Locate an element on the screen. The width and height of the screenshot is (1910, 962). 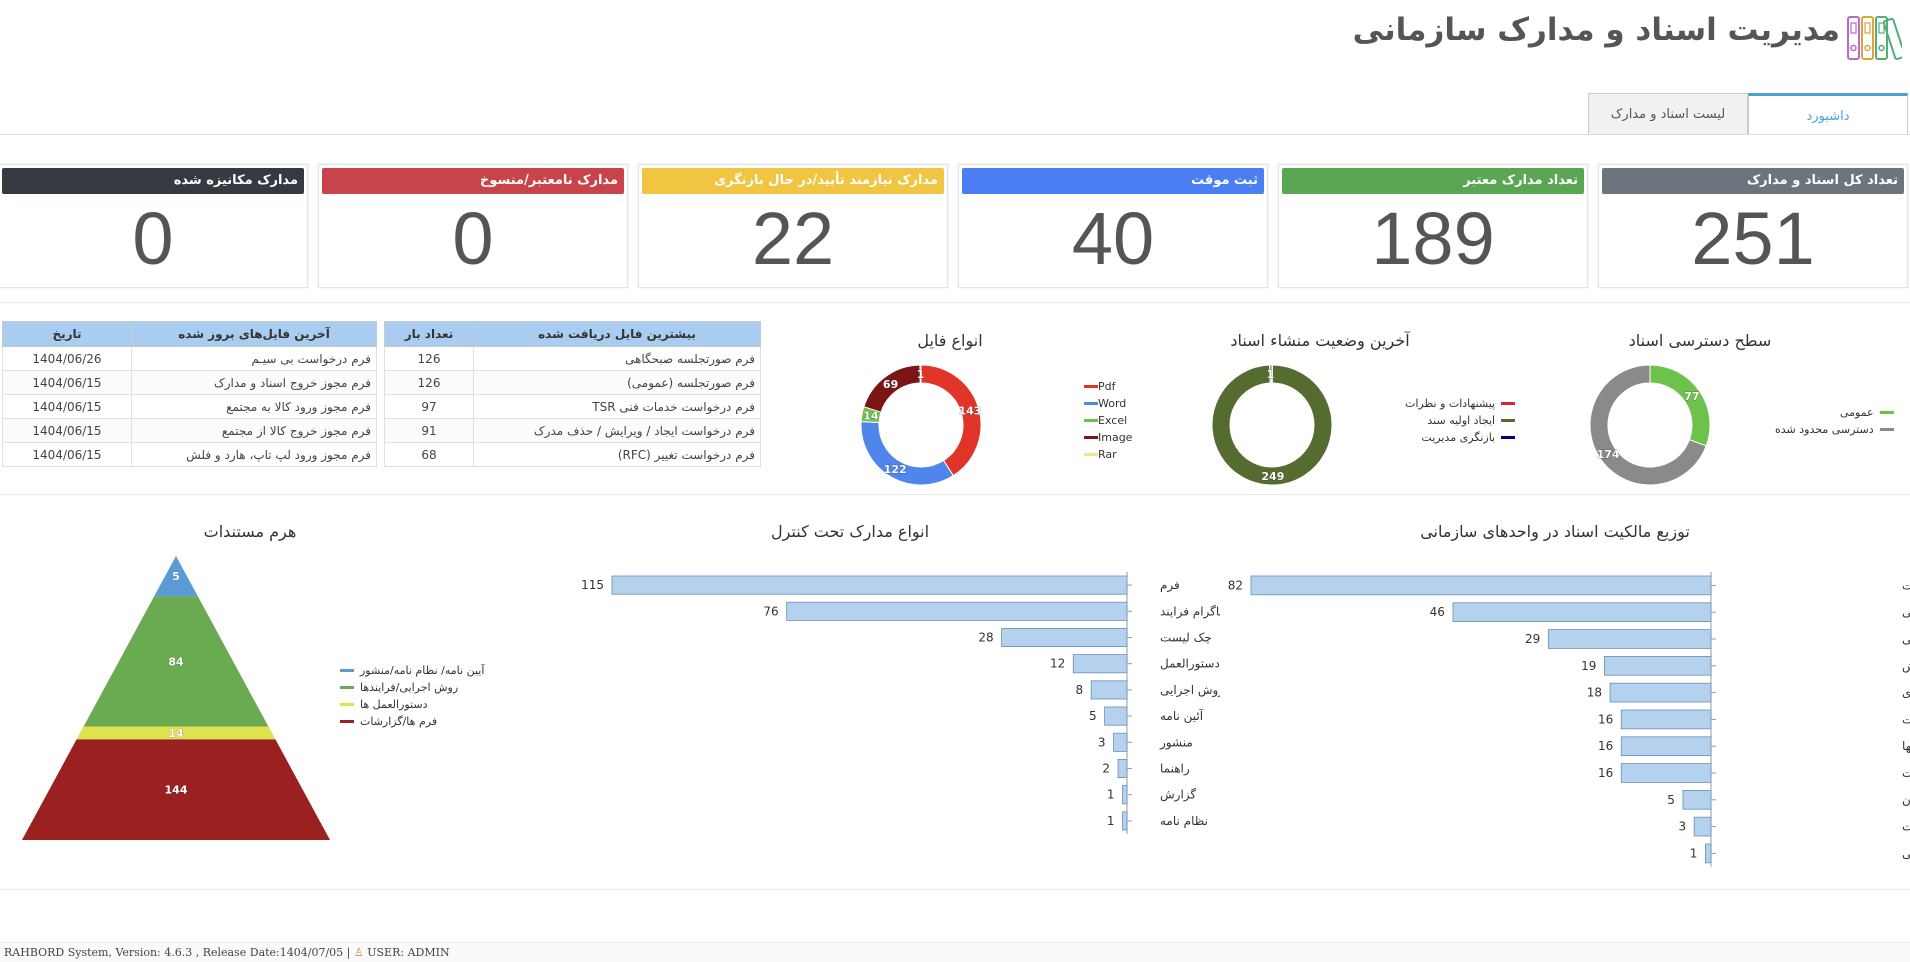
donut-slice-label: 122 is located at coordinates (895, 469).